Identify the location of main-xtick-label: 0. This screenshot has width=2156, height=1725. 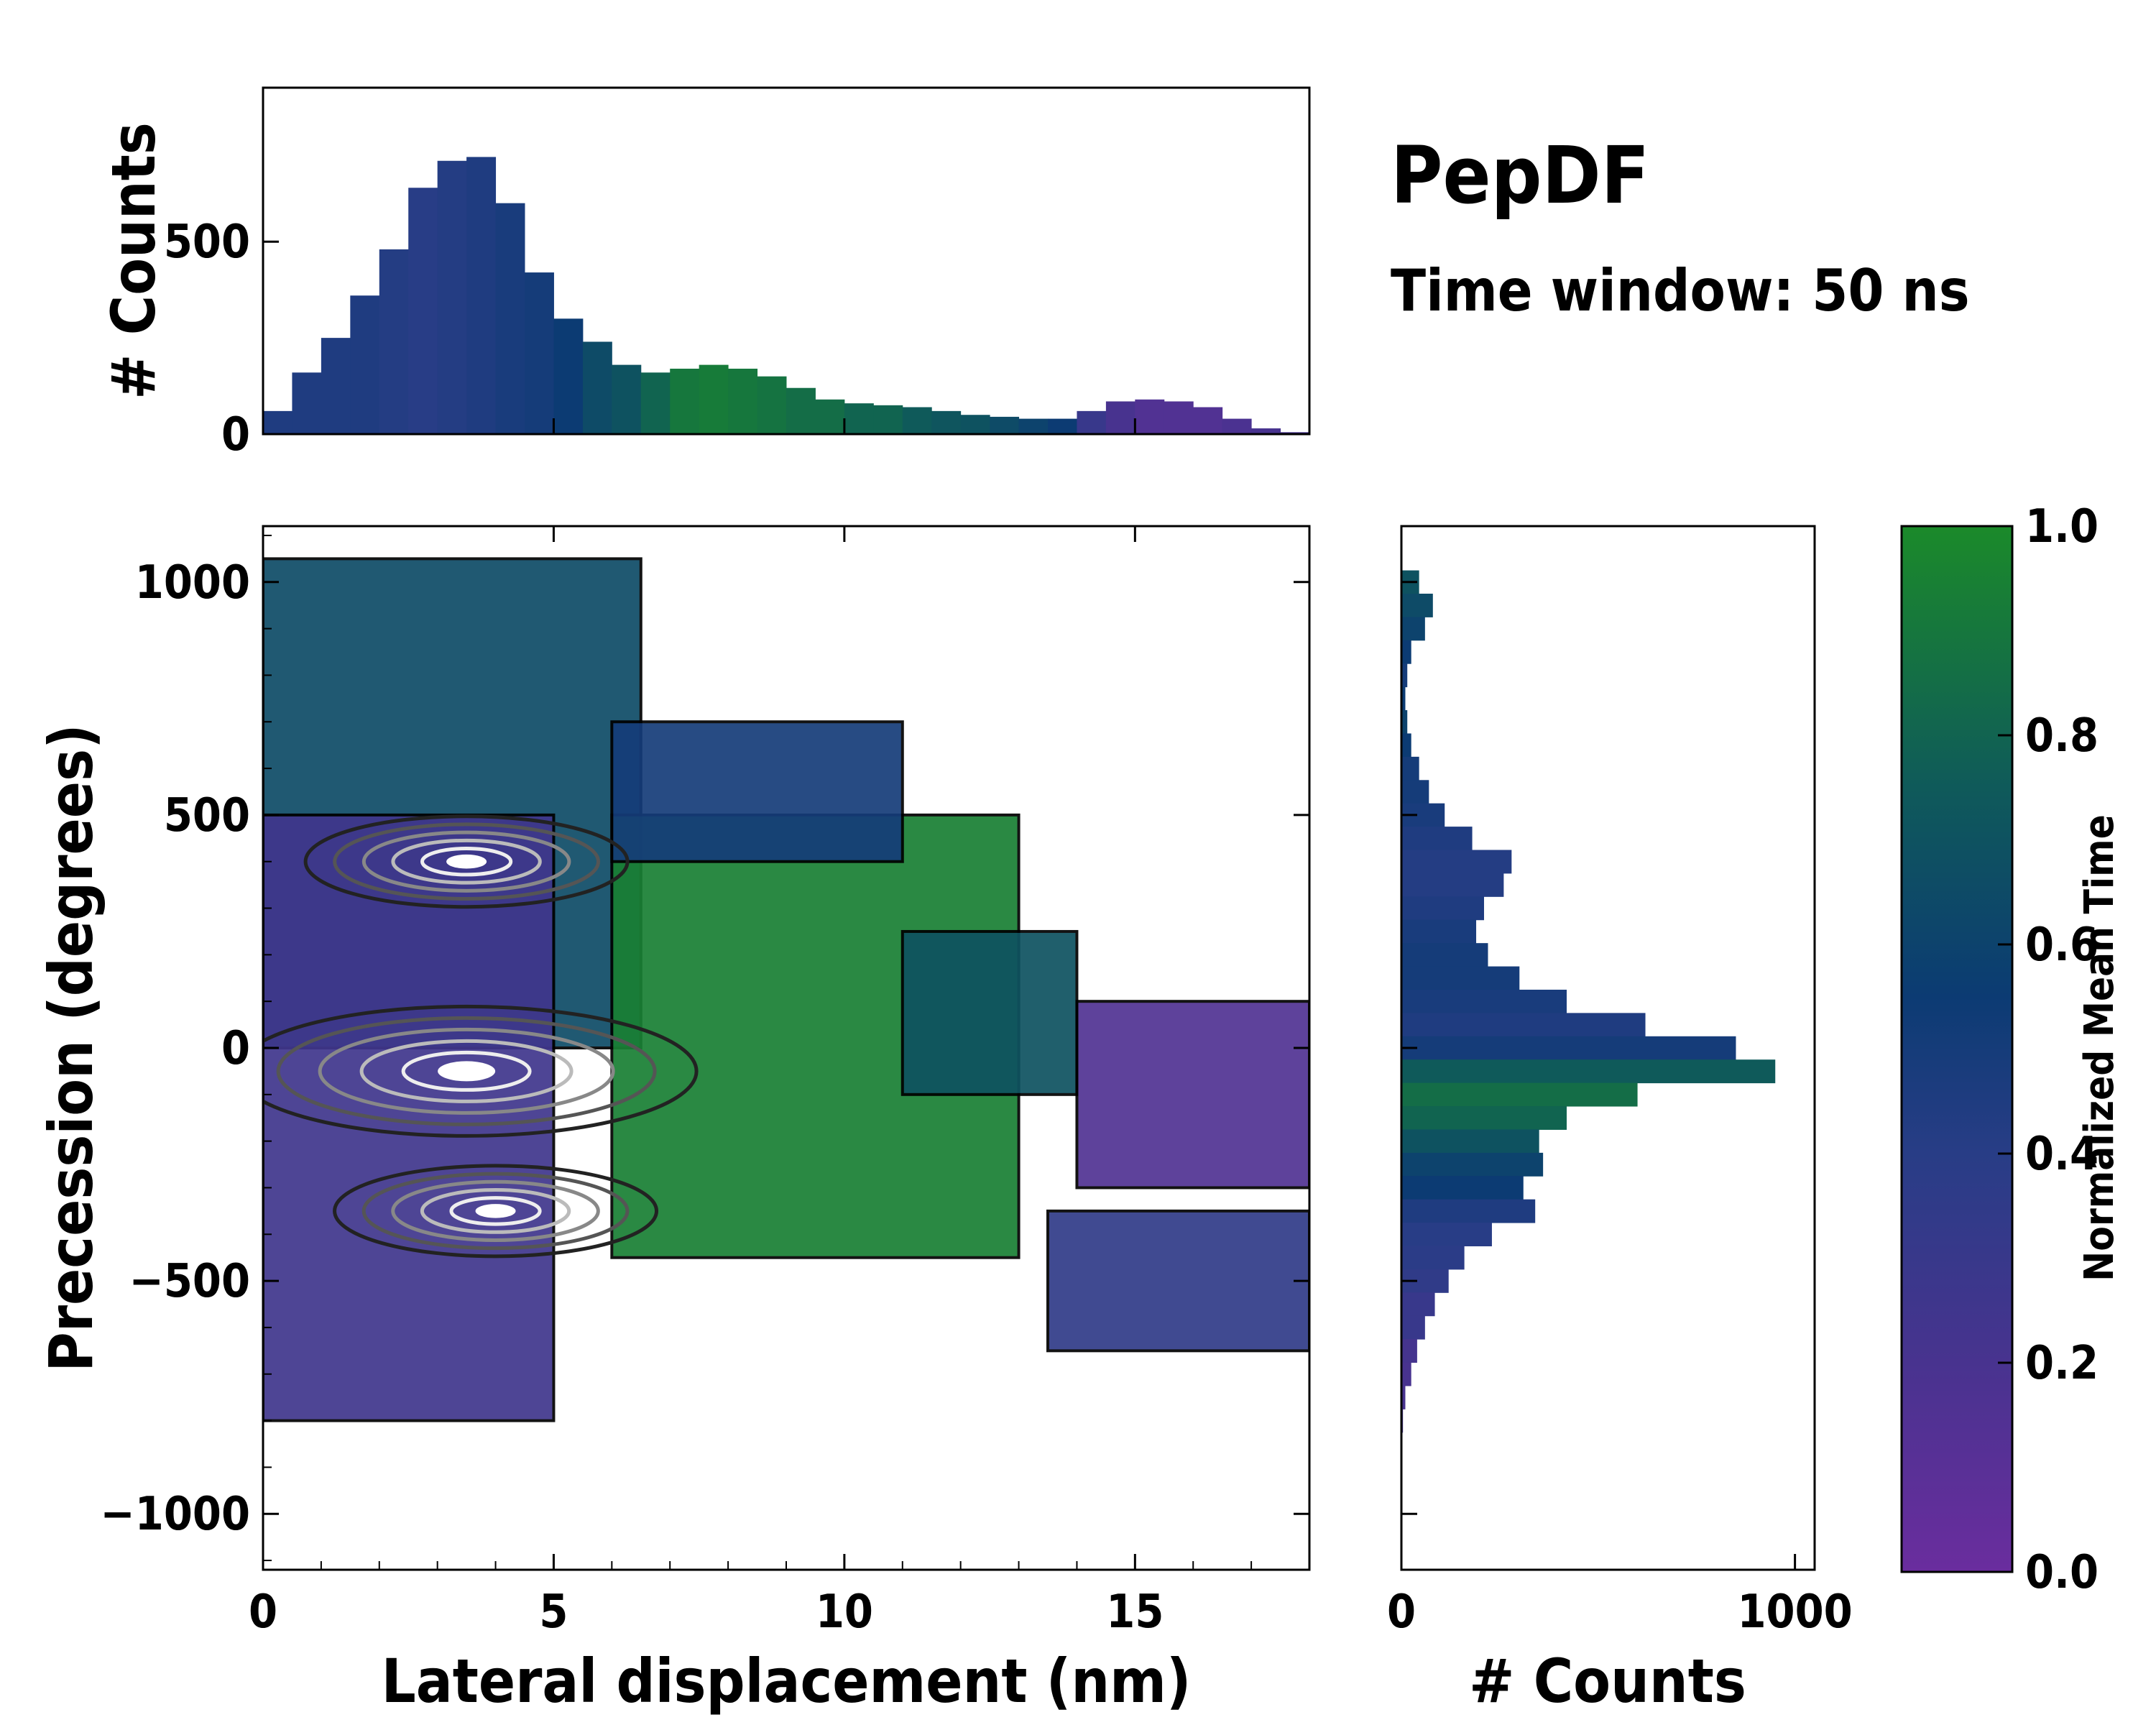
(263, 1612).